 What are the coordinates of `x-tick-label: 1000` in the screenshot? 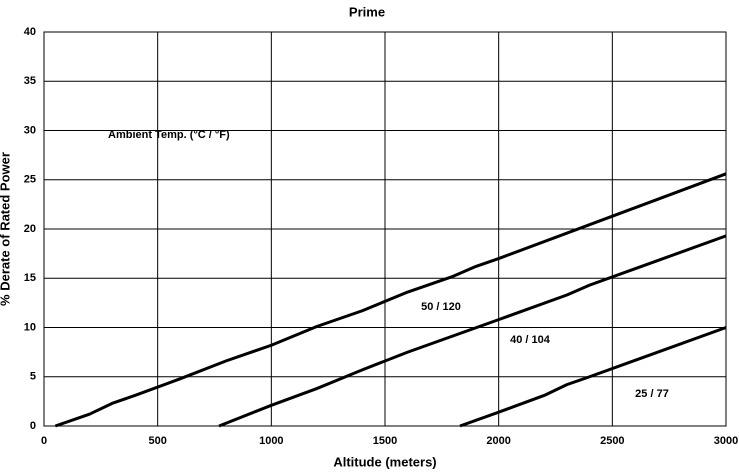 It's located at (271, 441).